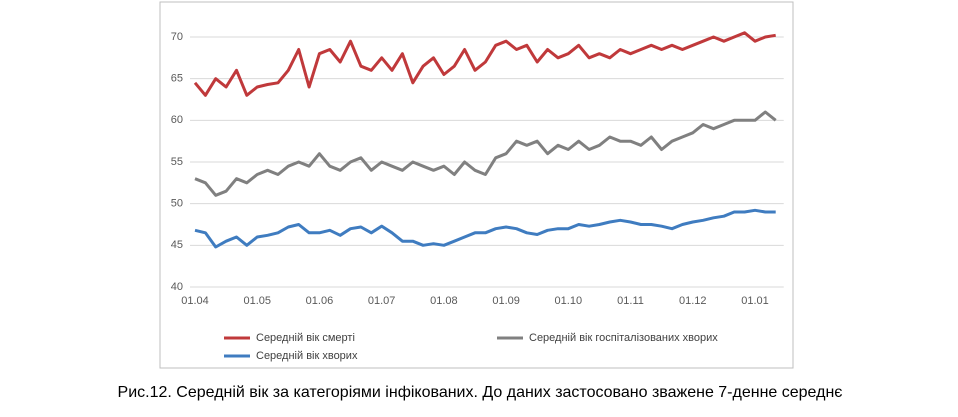  I want to click on y-tick-label: 45, so click(177, 245).